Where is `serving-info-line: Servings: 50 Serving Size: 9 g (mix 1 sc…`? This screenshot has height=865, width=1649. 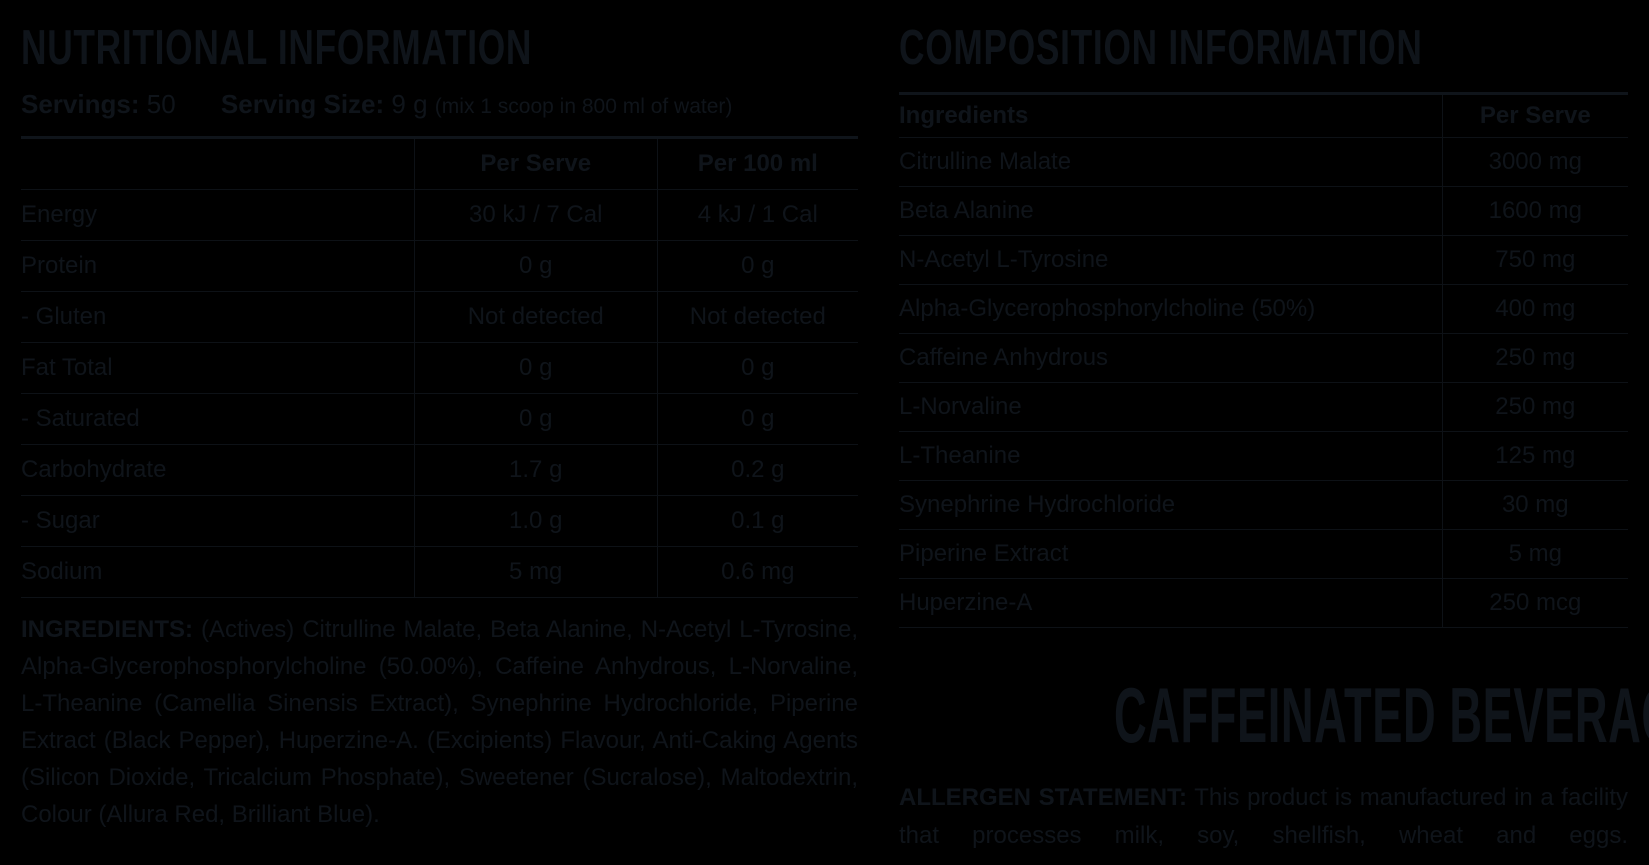
serving-info-line: Servings: 50 Serving Size: 9 g (mix 1 sc… is located at coordinates (439, 105).